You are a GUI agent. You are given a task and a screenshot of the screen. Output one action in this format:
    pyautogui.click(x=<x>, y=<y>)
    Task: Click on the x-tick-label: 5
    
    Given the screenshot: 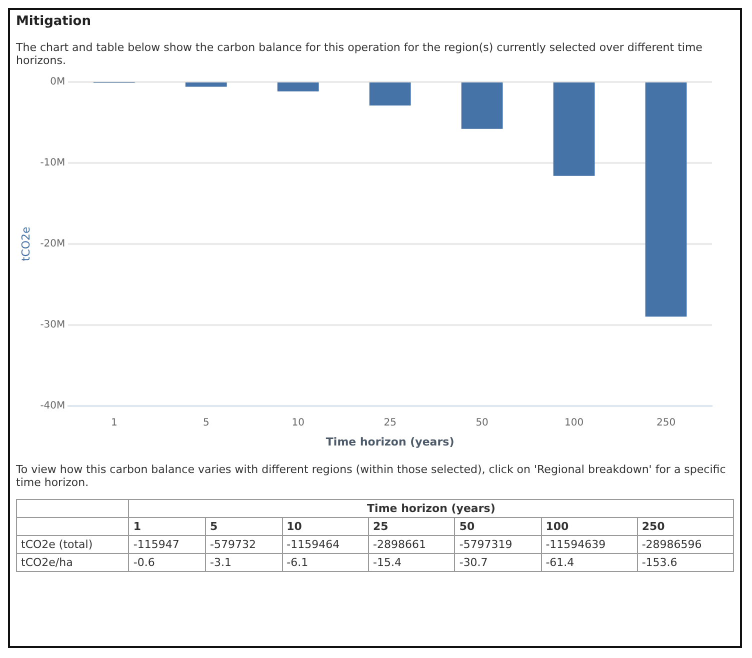 What is the action you would take?
    pyautogui.click(x=206, y=422)
    